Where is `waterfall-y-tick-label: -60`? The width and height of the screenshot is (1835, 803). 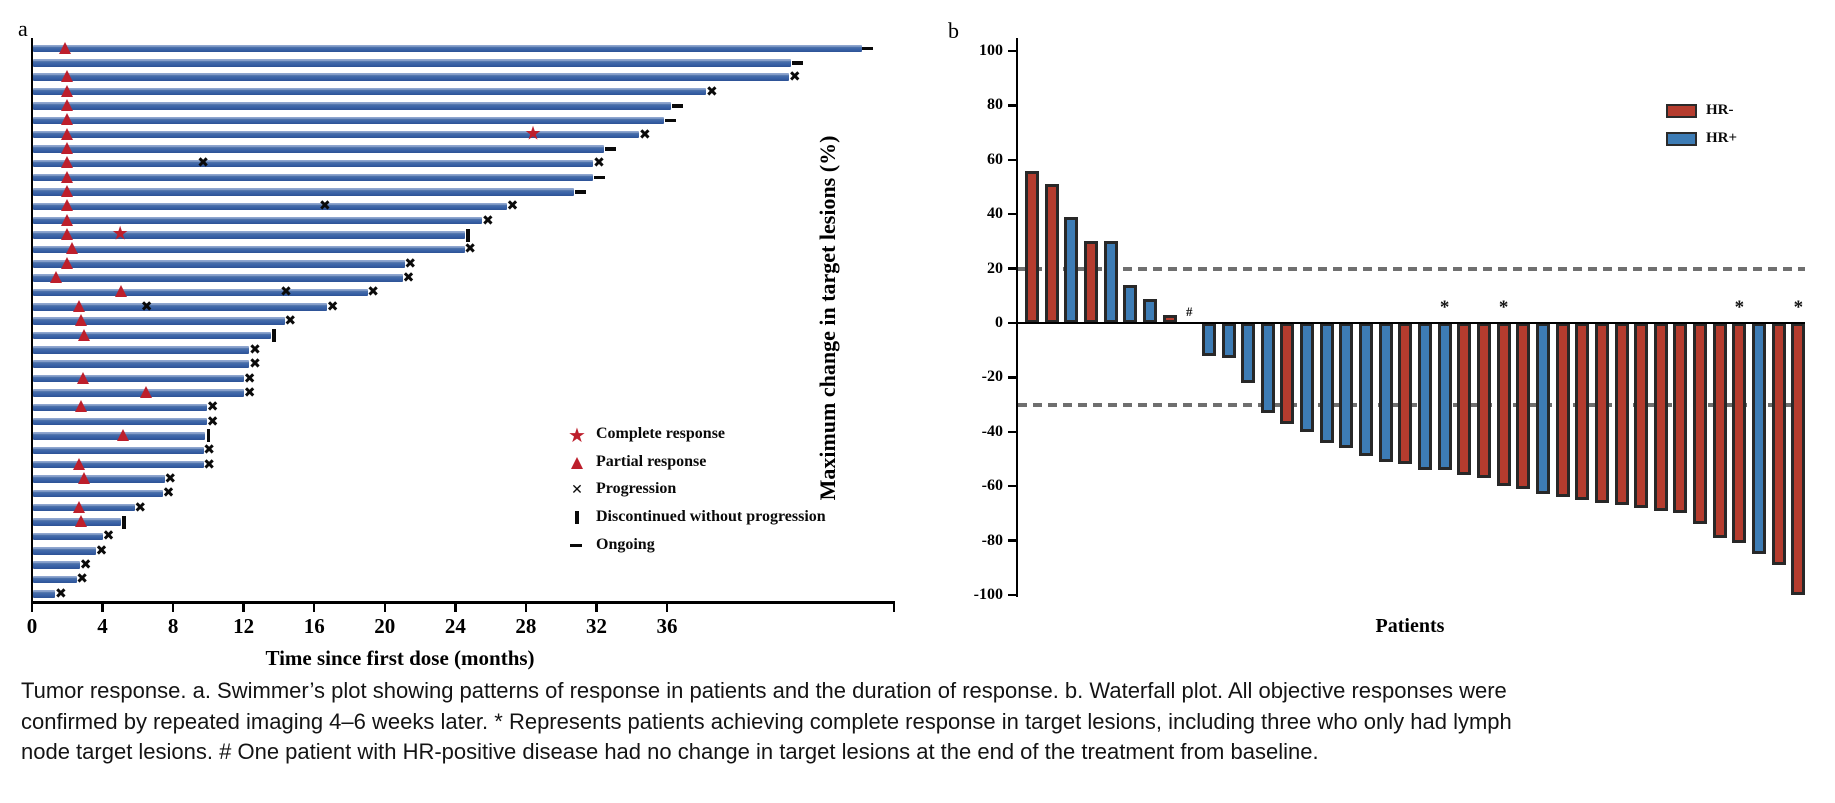
waterfall-y-tick-label: -60 is located at coordinates (992, 486).